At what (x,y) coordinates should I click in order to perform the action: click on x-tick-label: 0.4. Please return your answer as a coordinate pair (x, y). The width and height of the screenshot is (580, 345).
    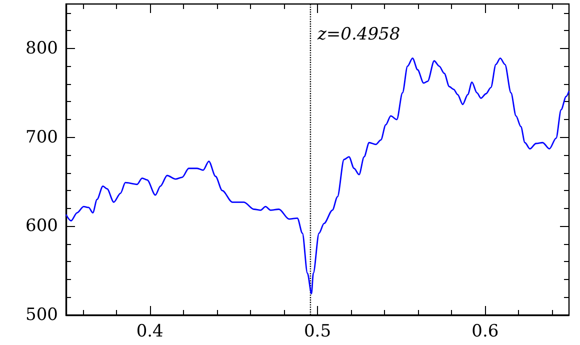
    Looking at the image, I should click on (150, 332).